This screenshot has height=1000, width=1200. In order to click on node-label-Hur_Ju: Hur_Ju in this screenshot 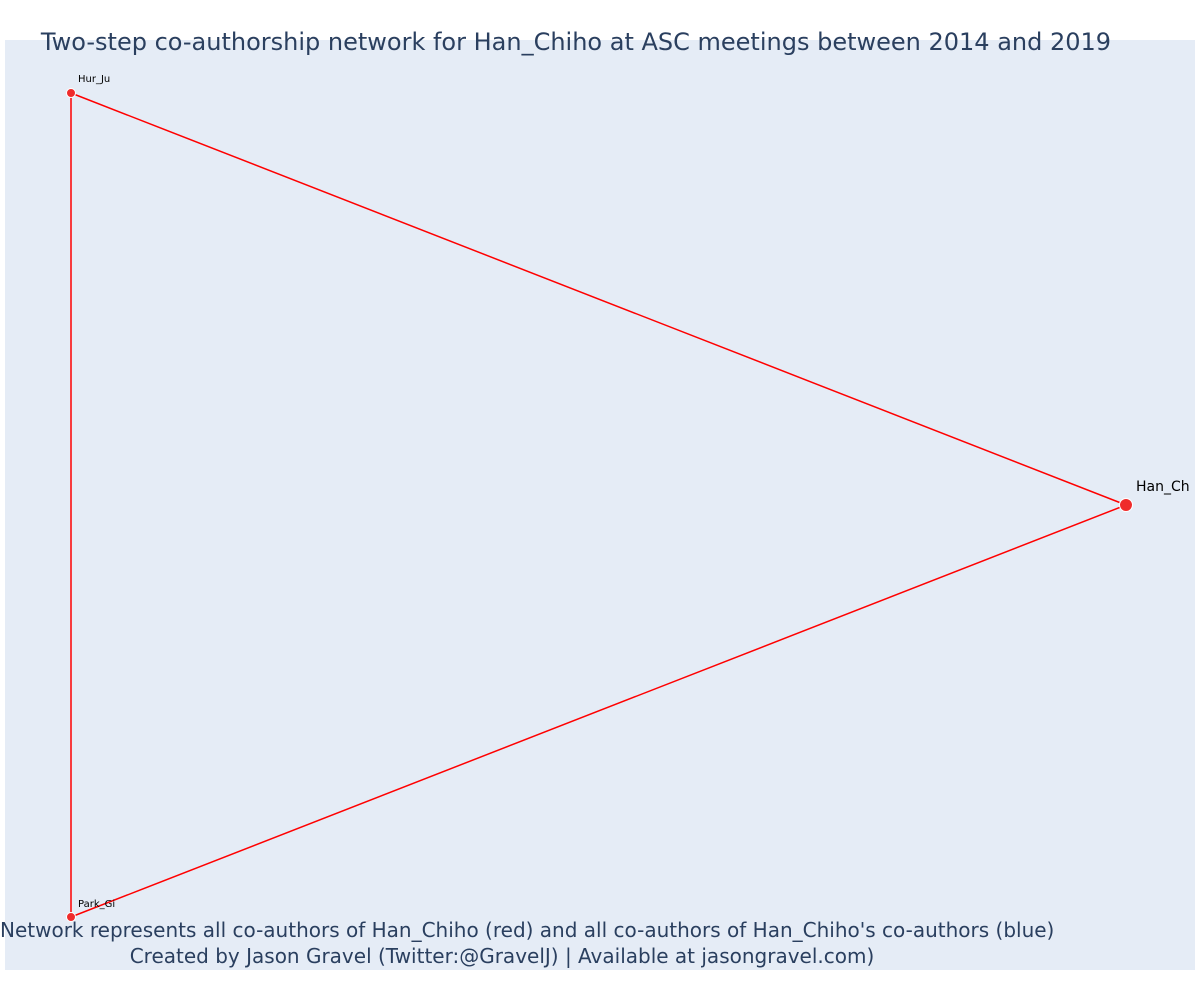, I will do `click(94, 79)`.